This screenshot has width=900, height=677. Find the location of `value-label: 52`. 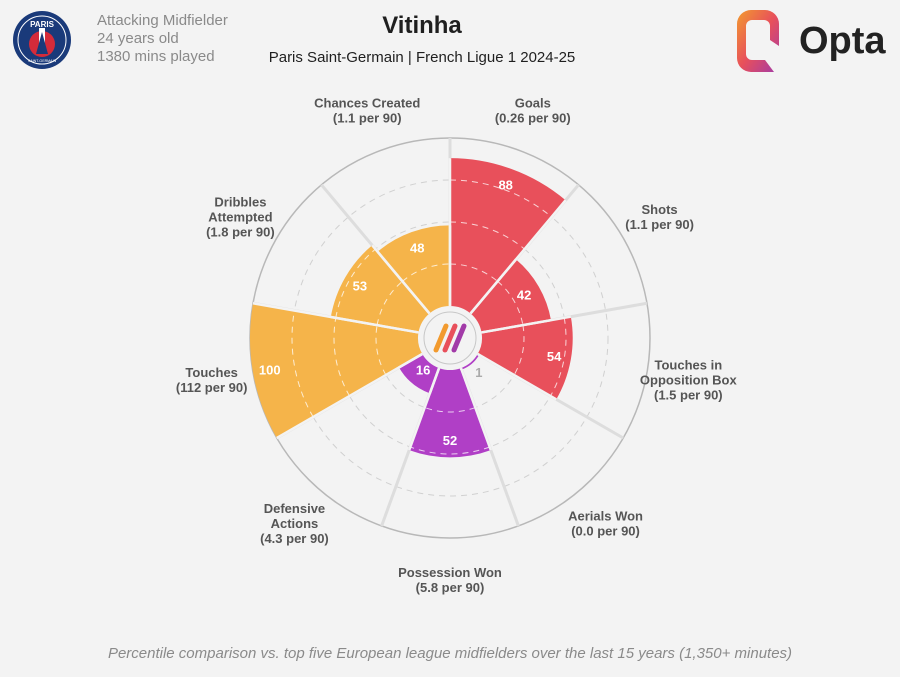

value-label: 52 is located at coordinates (450, 440).